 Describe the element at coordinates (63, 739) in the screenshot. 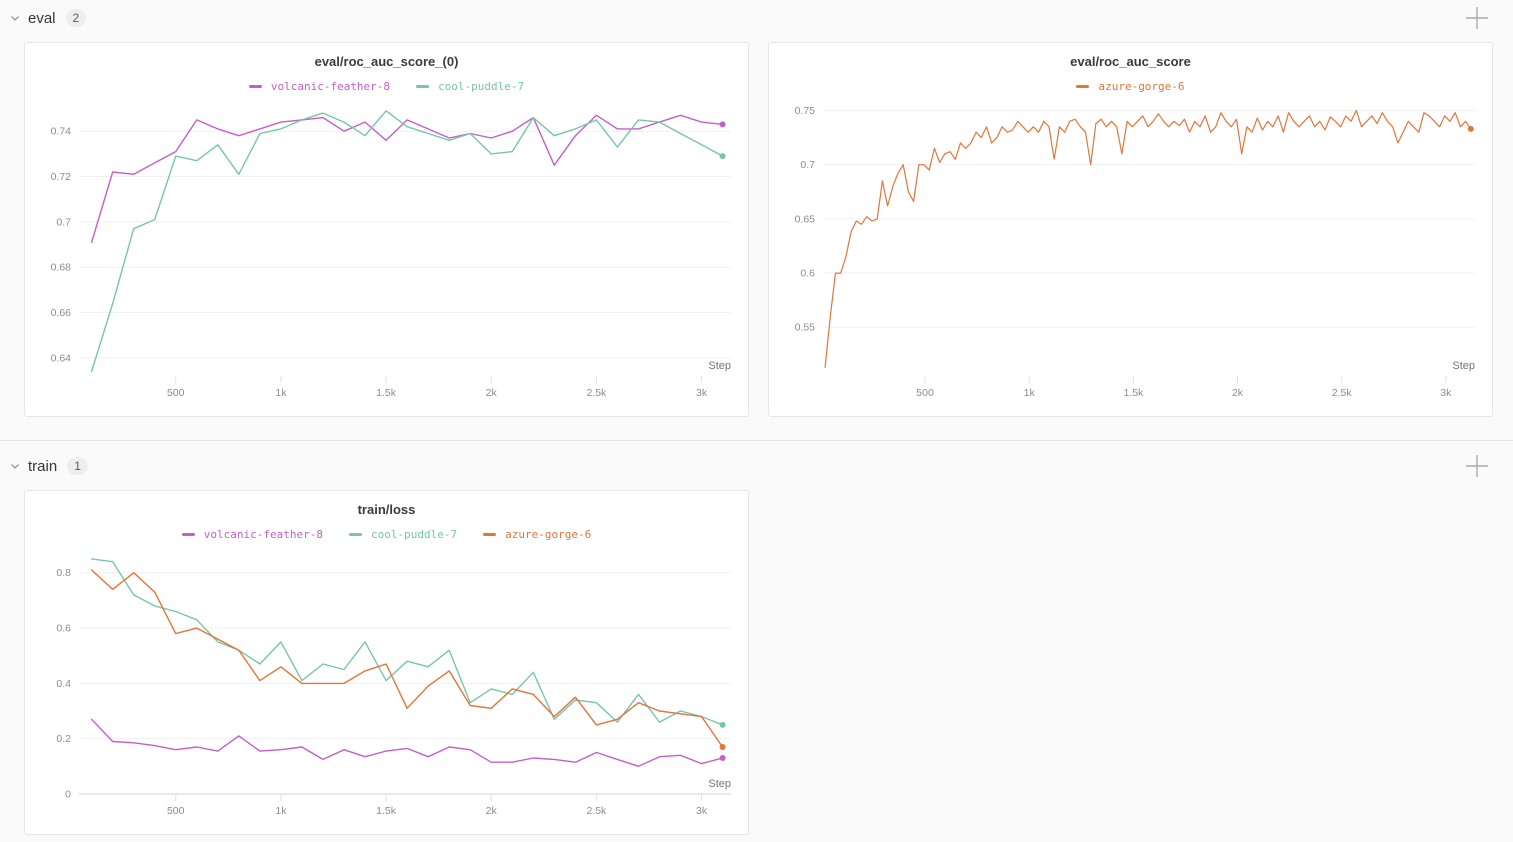

I see `svg-text: 0.2` at that location.